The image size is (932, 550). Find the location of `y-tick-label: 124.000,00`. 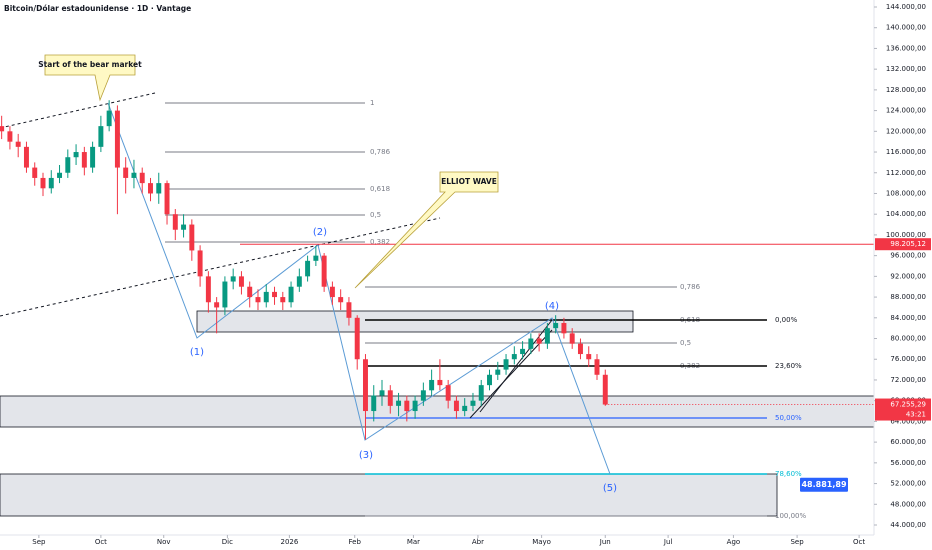

y-tick-label: 124.000,00 is located at coordinates (906, 111).